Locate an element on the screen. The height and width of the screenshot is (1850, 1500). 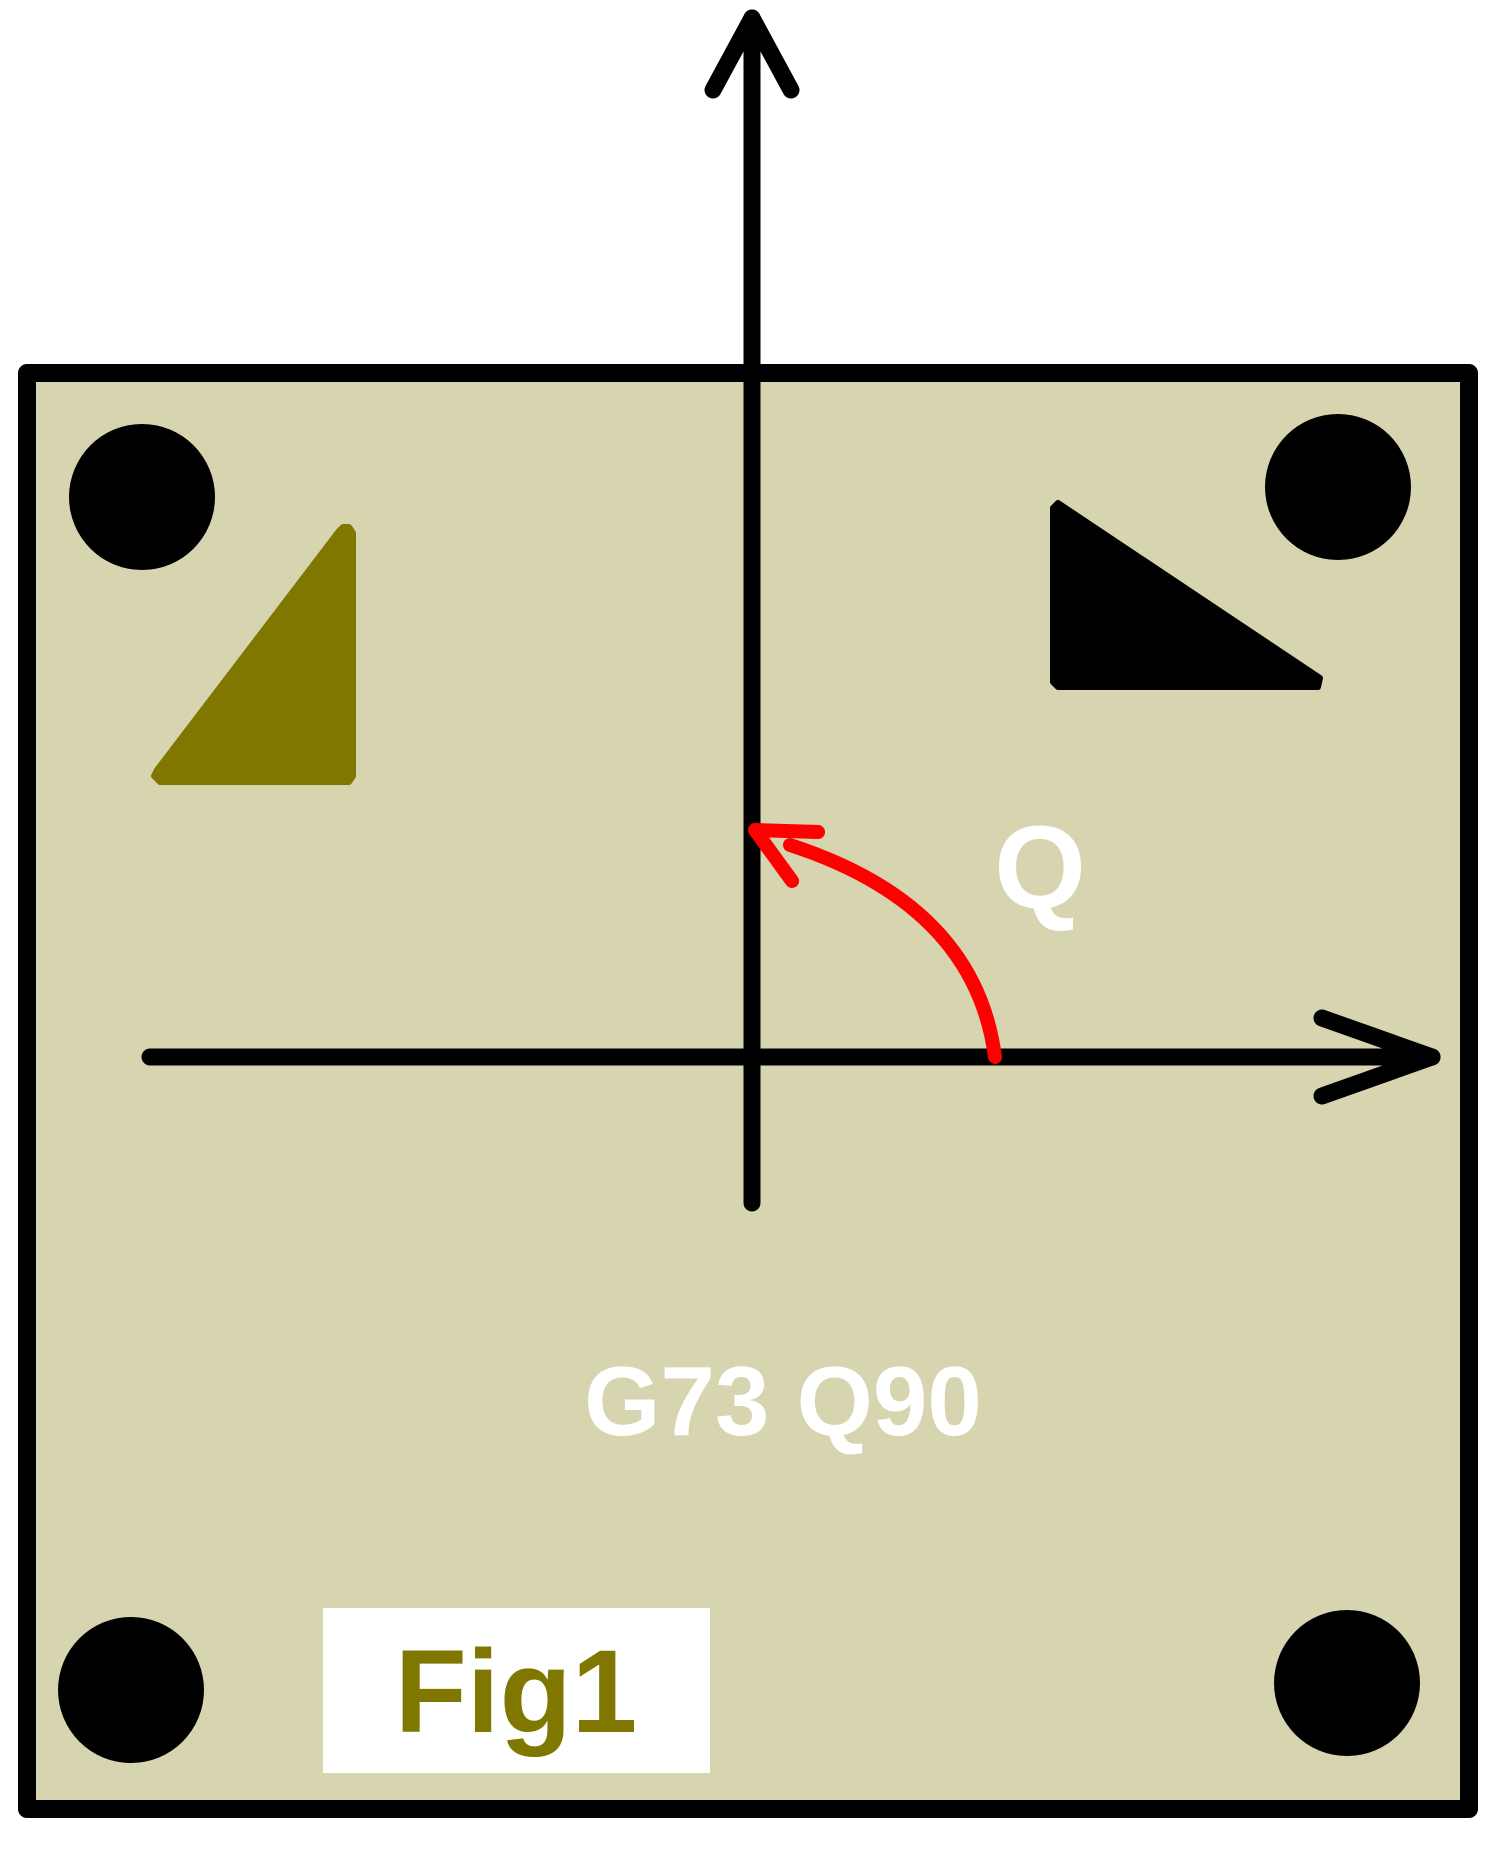
figure-label: Fig1 is located at coordinates (516, 1692).